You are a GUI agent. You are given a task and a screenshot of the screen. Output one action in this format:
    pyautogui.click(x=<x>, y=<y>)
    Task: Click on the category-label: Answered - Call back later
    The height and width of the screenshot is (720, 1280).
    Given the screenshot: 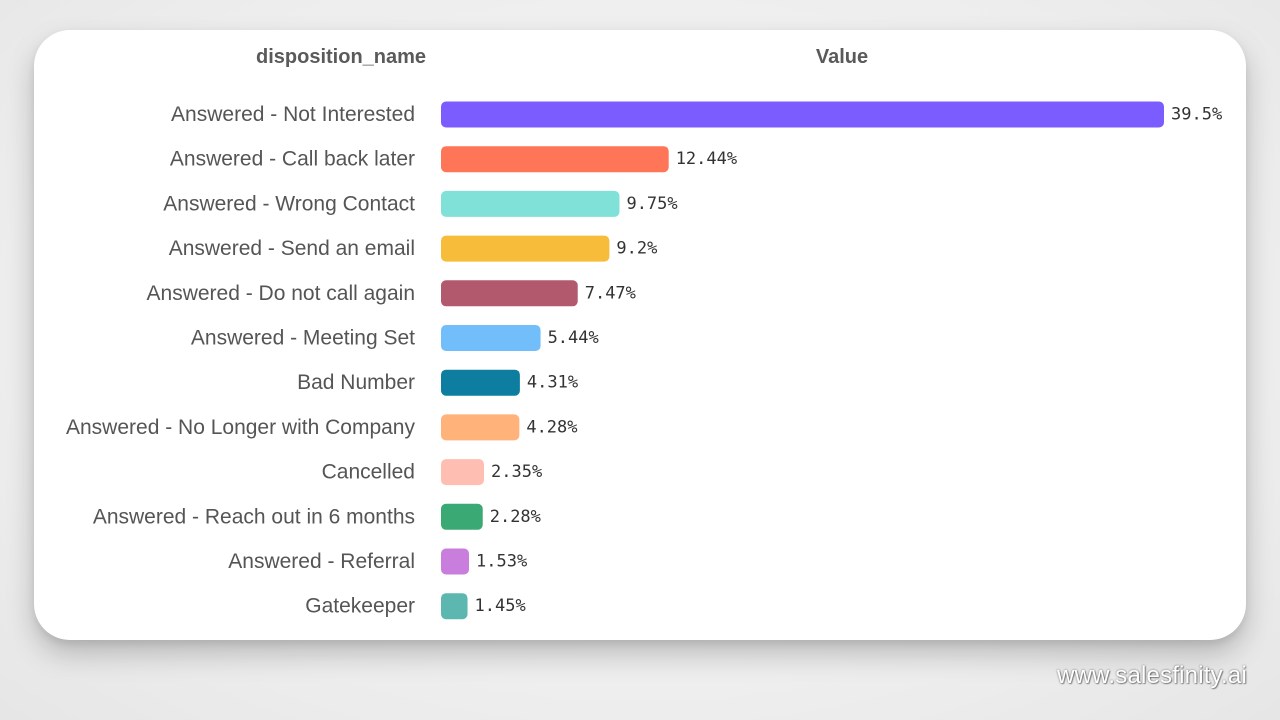 What is the action you would take?
    pyautogui.click(x=292, y=159)
    